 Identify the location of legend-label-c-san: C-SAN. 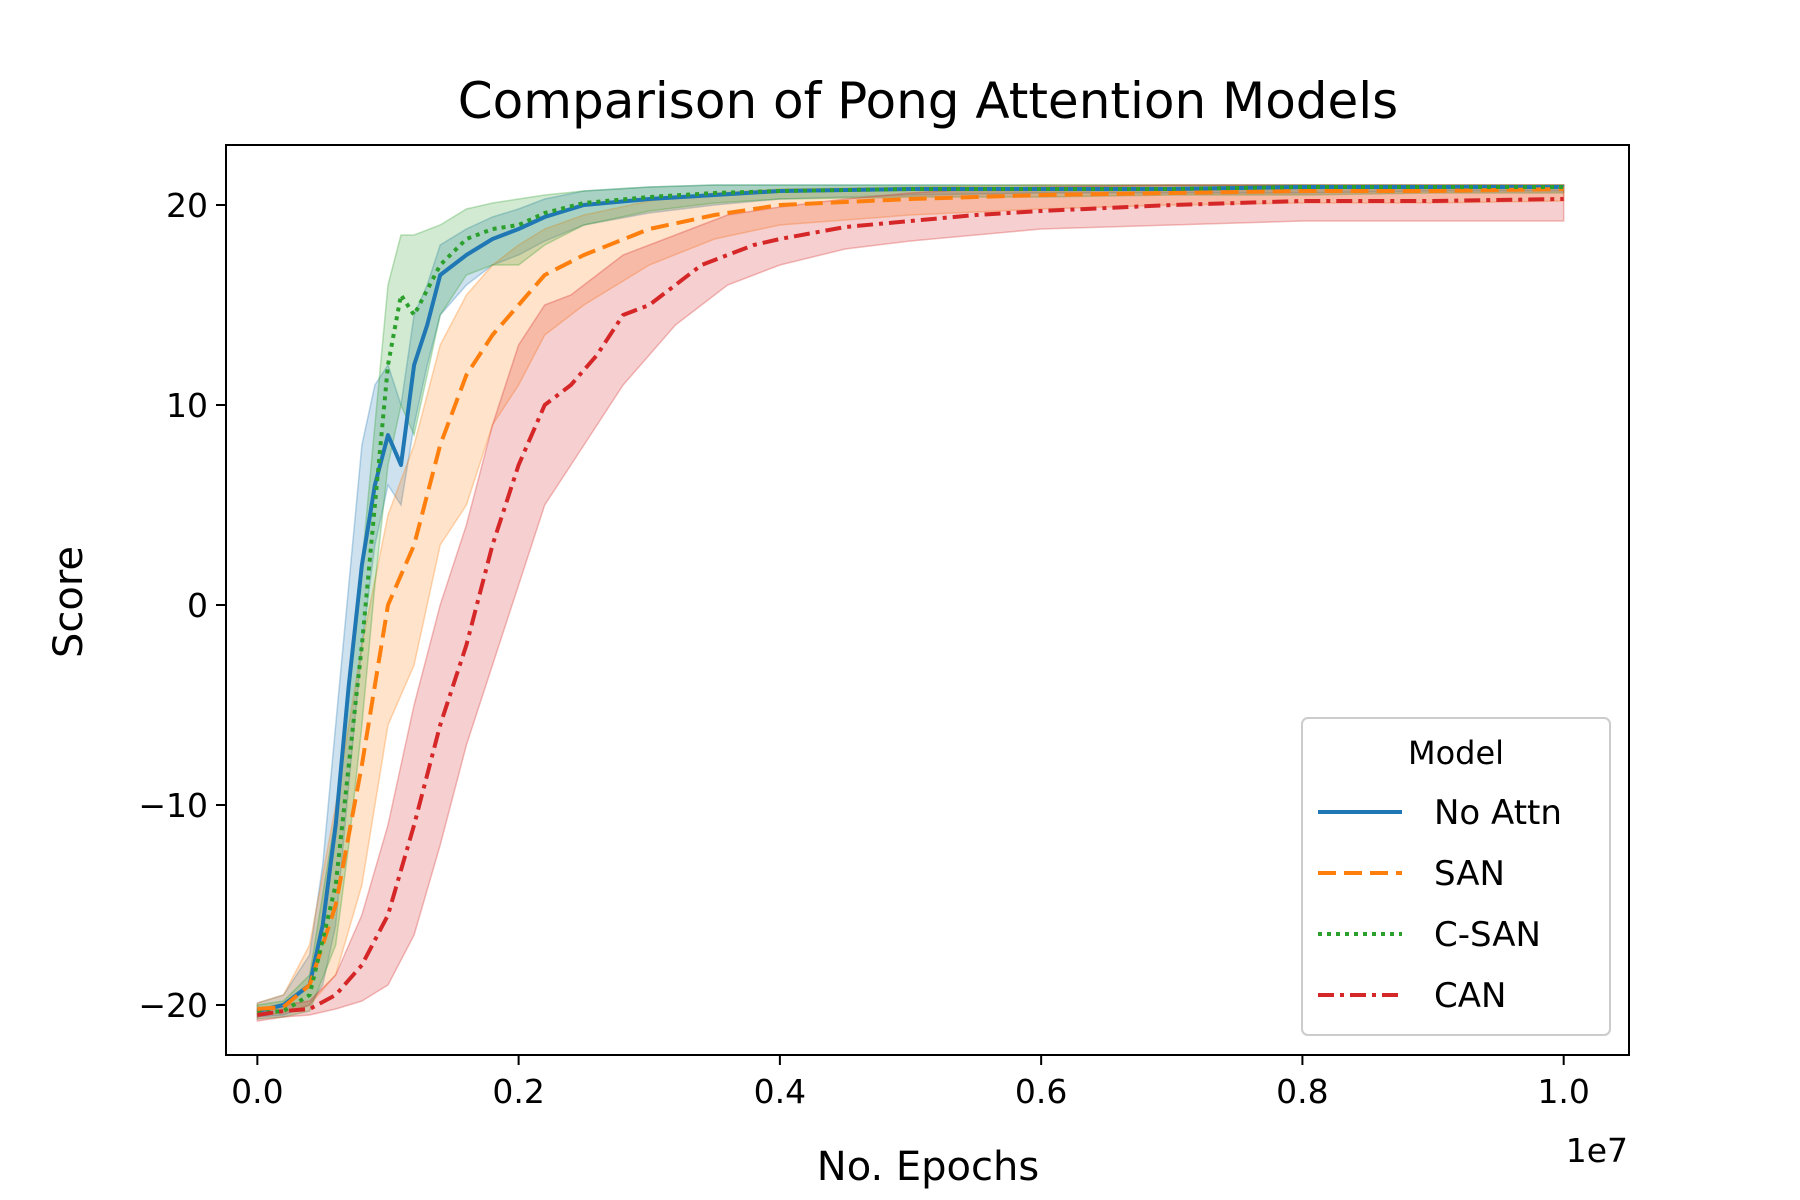
(1487, 935).